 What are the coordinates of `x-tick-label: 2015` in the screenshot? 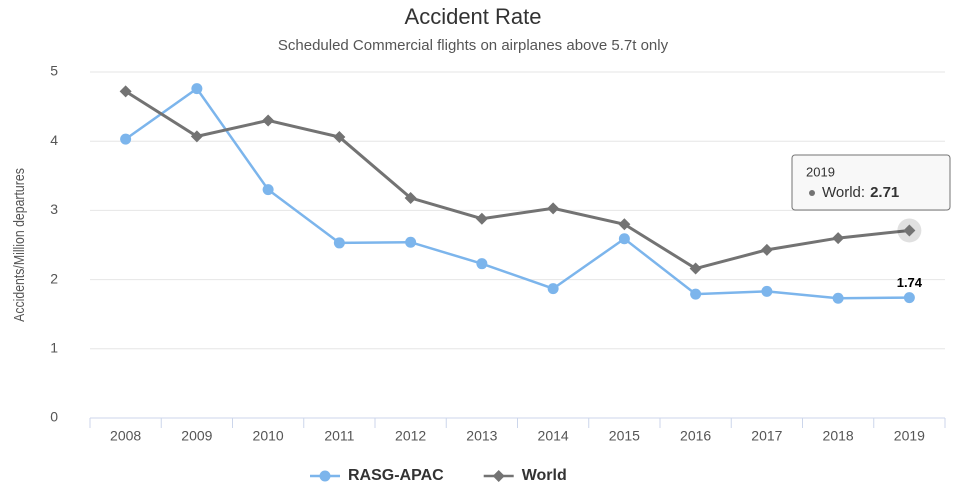 It's located at (624, 436).